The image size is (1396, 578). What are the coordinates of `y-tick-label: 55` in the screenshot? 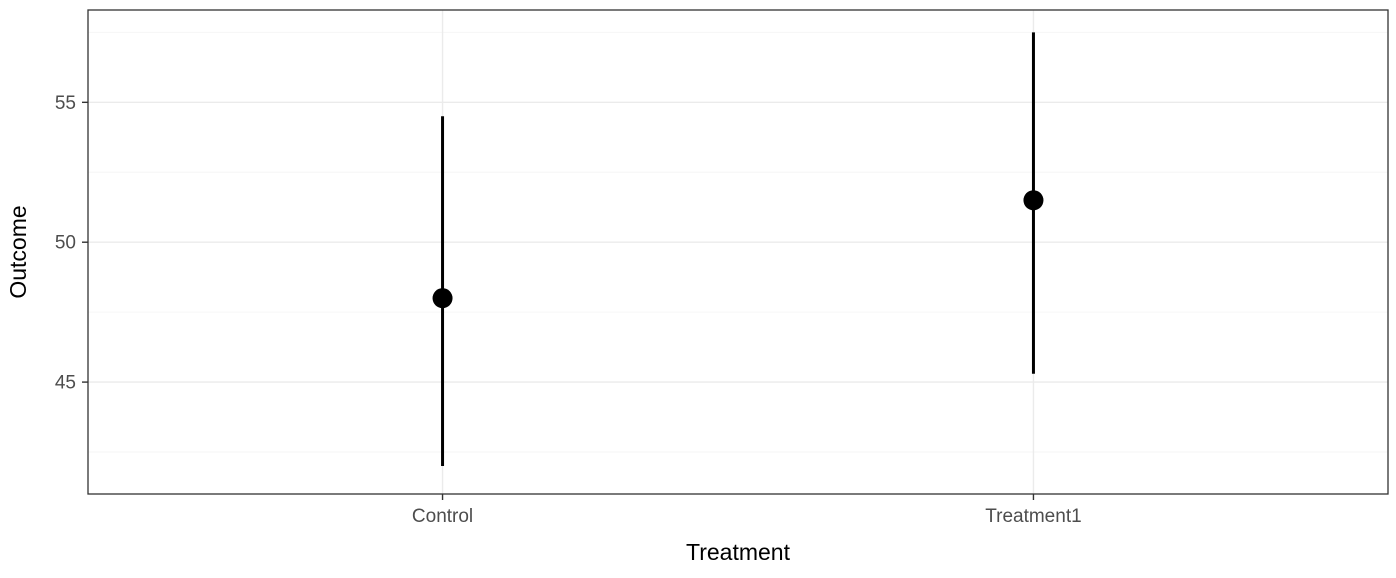 It's located at (65, 103).